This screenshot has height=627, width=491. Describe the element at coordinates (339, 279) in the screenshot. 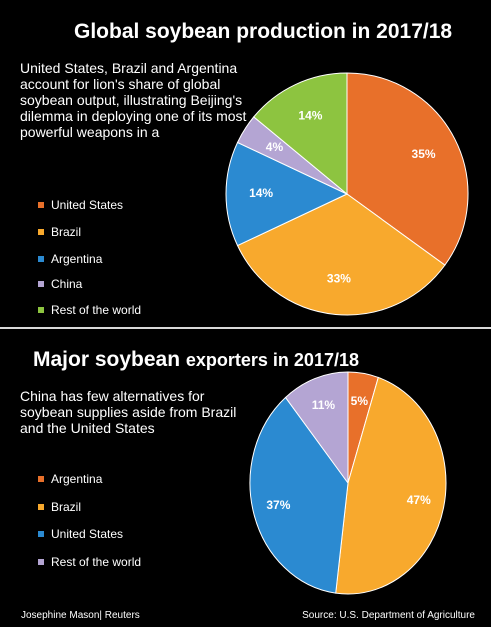

I see `data-label-brazil: 33%` at that location.